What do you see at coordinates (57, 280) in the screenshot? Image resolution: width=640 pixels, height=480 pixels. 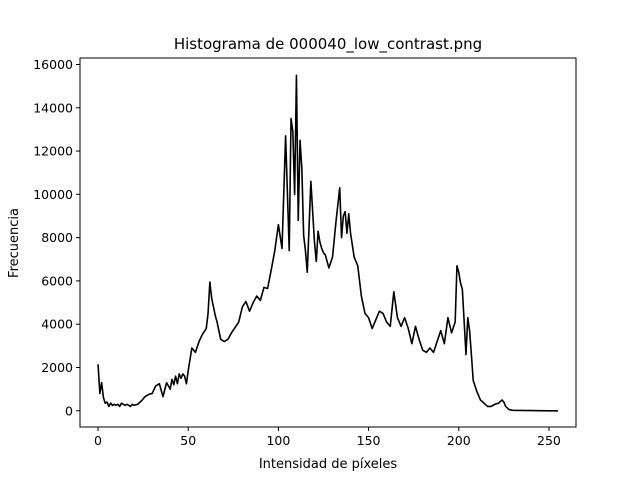 I see `y-tick-label: 6000` at bounding box center [57, 280].